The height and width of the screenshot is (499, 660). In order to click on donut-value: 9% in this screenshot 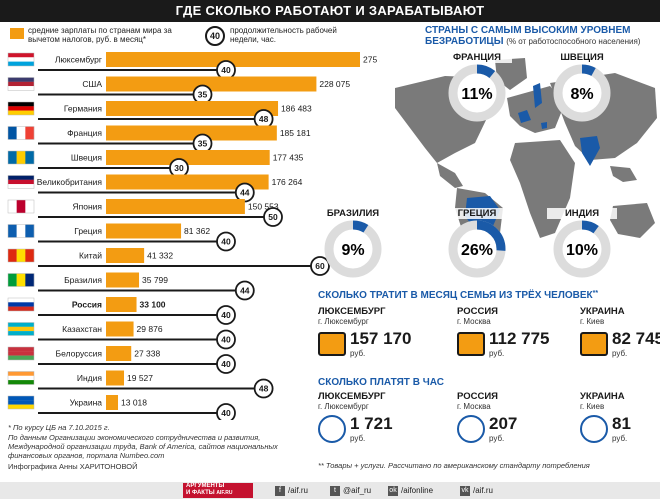, I will do `click(352, 250)`.